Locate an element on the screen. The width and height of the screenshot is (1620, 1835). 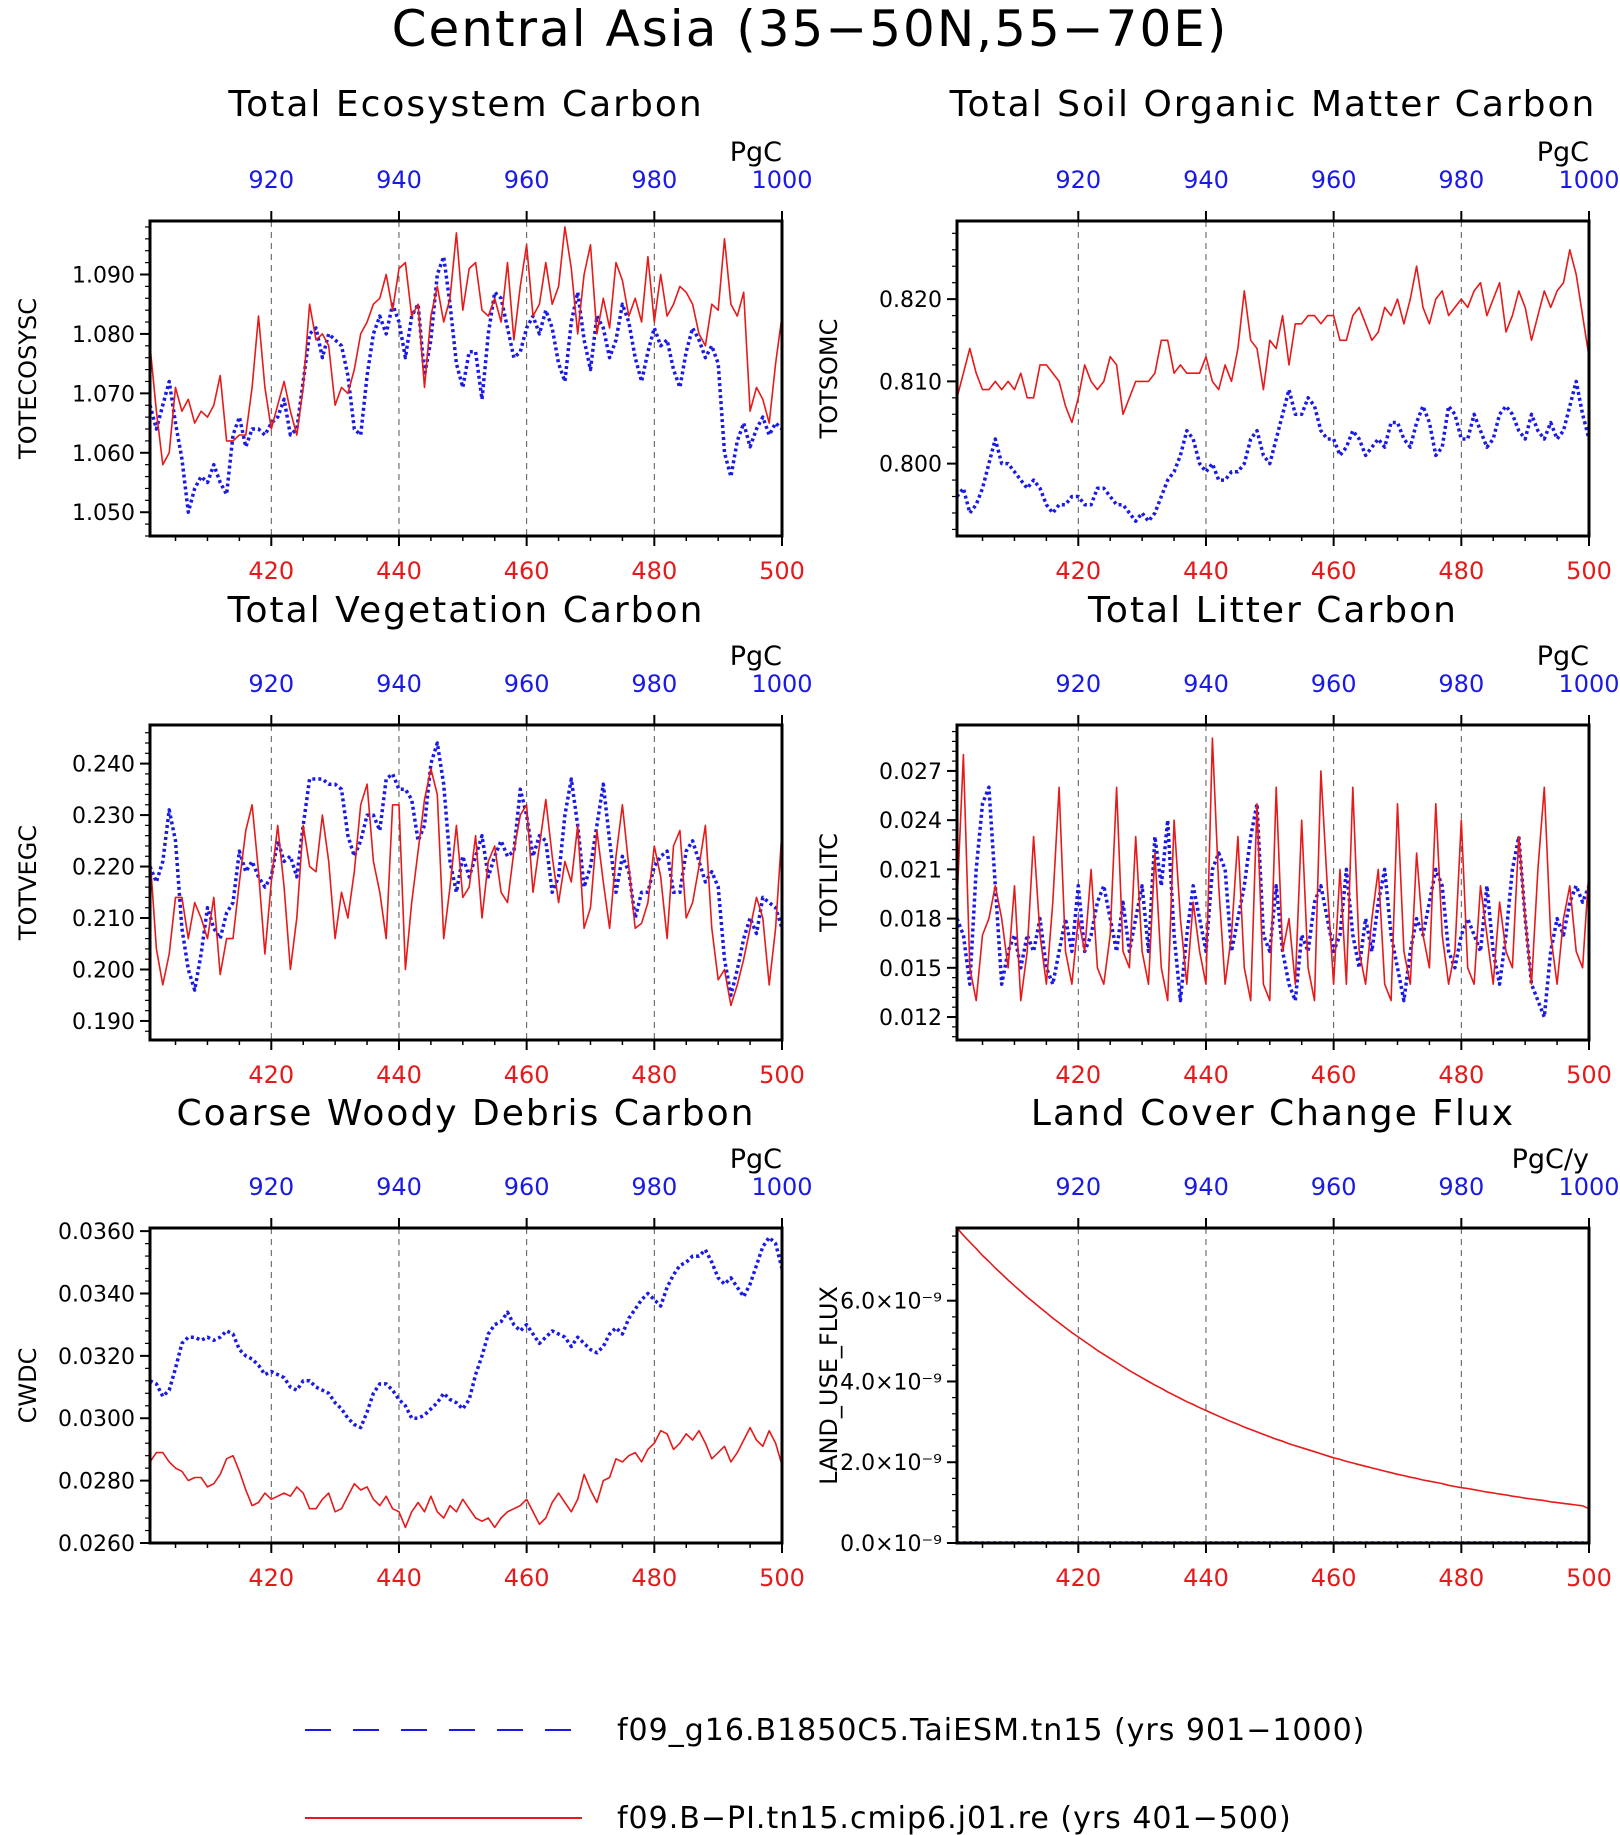
legend-label: f09.B−PI.tn15.cmip6.j01.re (yrs 401−500) is located at coordinates (954, 1818).